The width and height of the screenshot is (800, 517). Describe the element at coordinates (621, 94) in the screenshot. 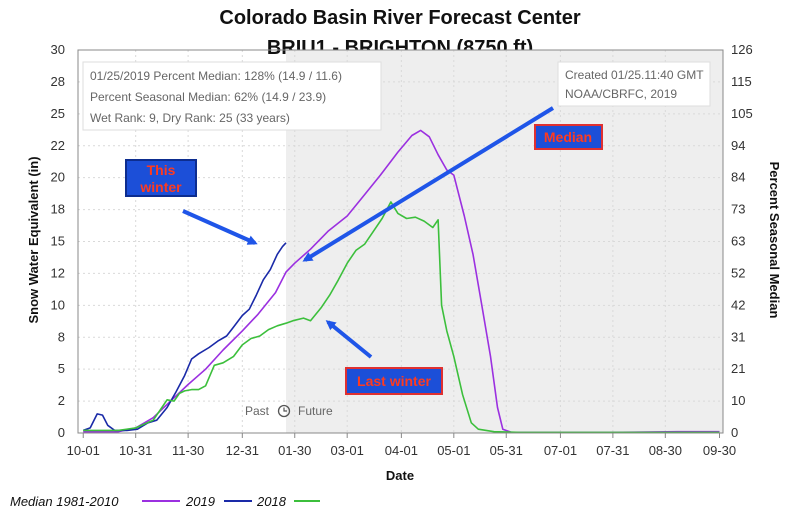

I see `created-line-2: NOAA/CBRFC, 2019` at that location.